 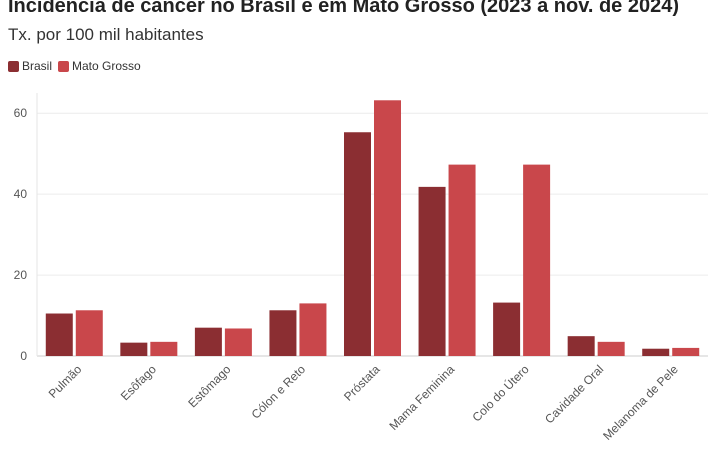 I want to click on legend-label-brasil: Brasil, so click(x=37, y=66).